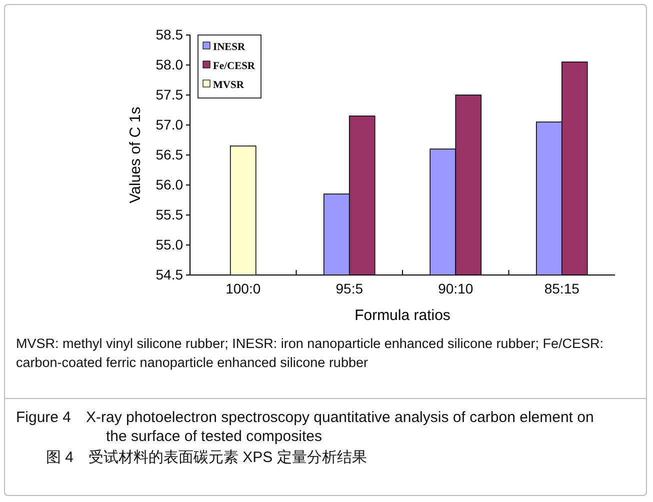 This screenshot has height=502, width=653. Describe the element at coordinates (135, 155) in the screenshot. I see `y-axis-title: Values of C 1s` at that location.